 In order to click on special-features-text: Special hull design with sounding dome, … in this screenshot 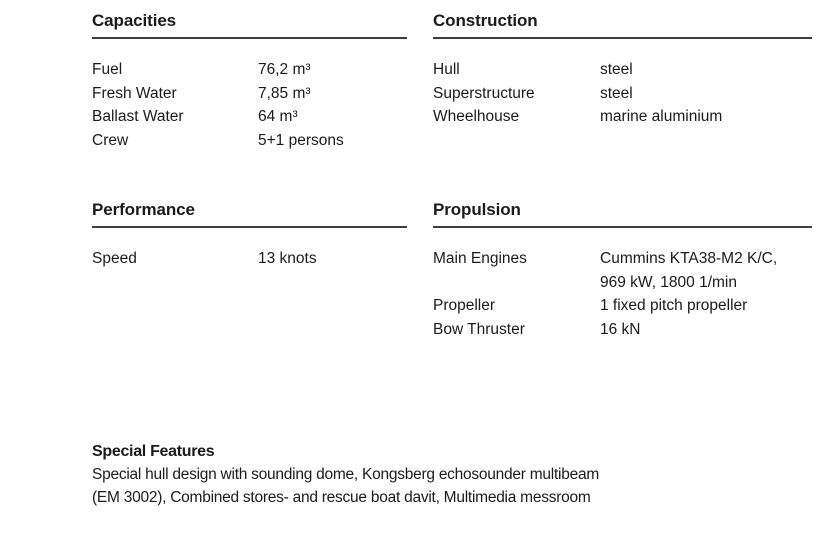, I will do `click(345, 486)`.